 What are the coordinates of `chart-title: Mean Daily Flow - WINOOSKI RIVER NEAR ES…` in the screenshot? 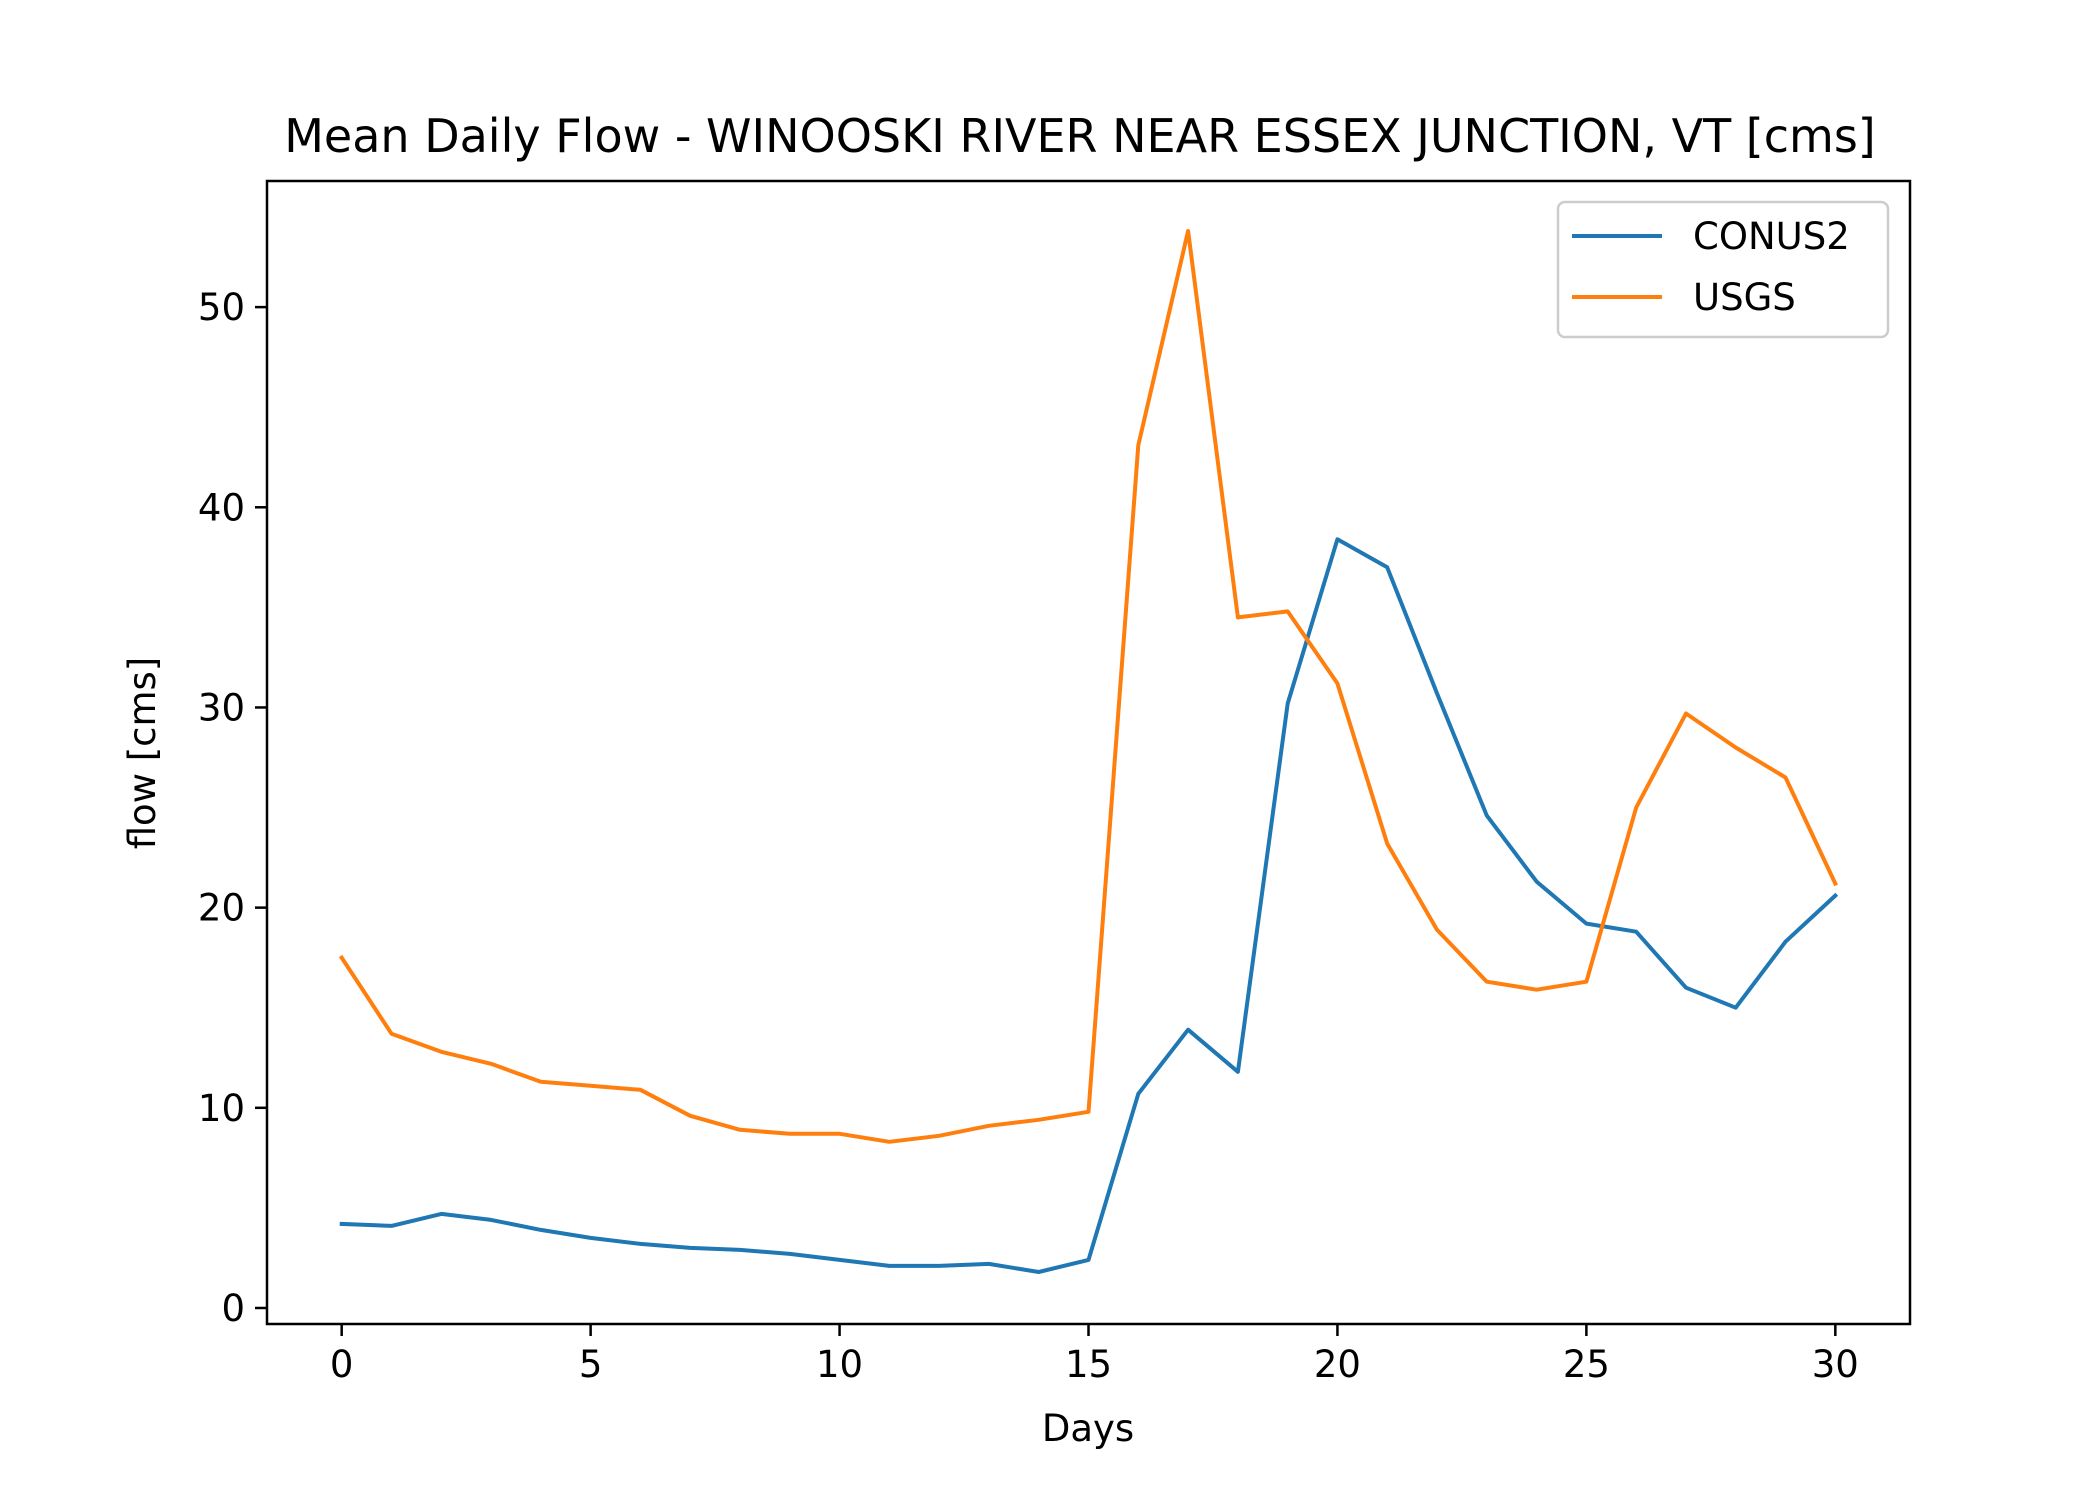 It's located at (1080, 136).